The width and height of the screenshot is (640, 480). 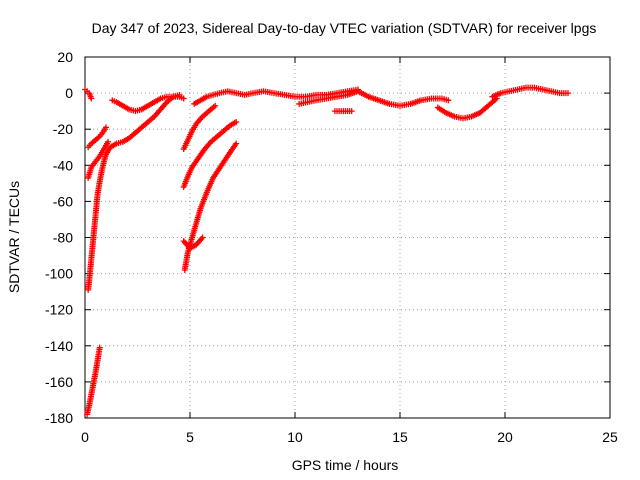 What do you see at coordinates (14, 237) in the screenshot?
I see `y-axis-label: SDTVAR / TECUs` at bounding box center [14, 237].